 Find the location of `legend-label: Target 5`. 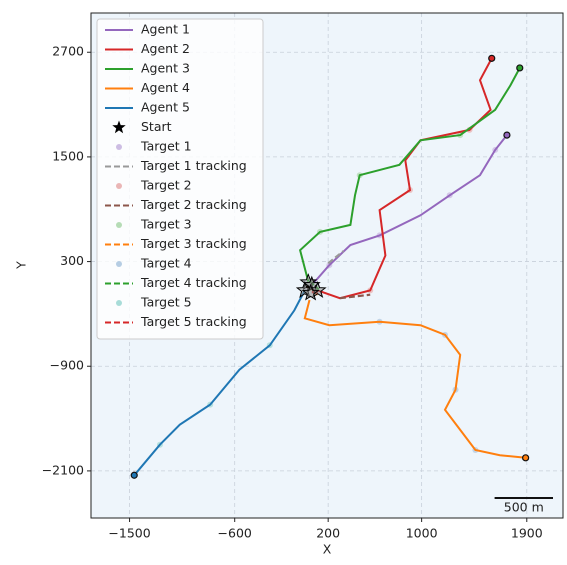

legend-label: Target 5 is located at coordinates (166, 302).